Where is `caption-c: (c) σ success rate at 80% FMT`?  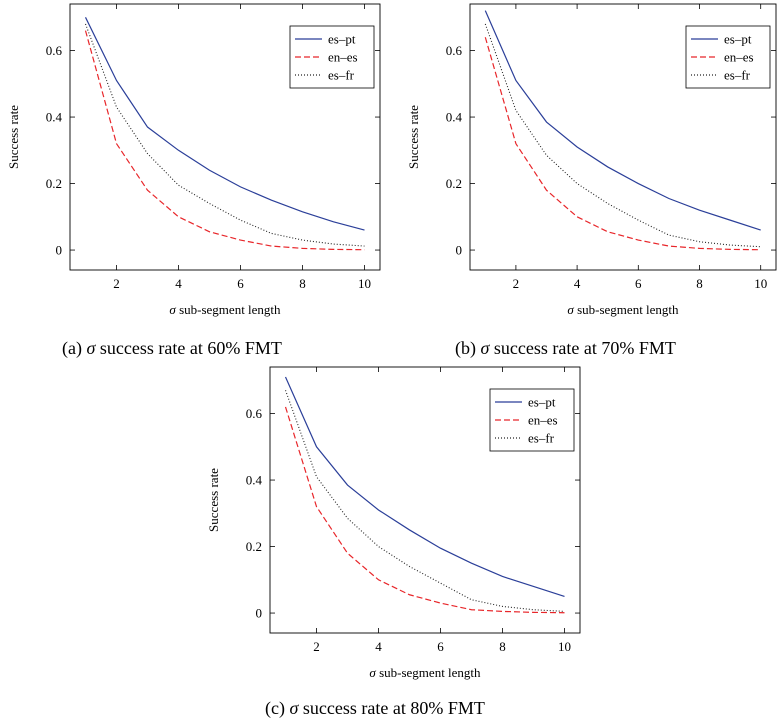
caption-c: (c) σ success rate at 80% FMT is located at coordinates (375, 708).